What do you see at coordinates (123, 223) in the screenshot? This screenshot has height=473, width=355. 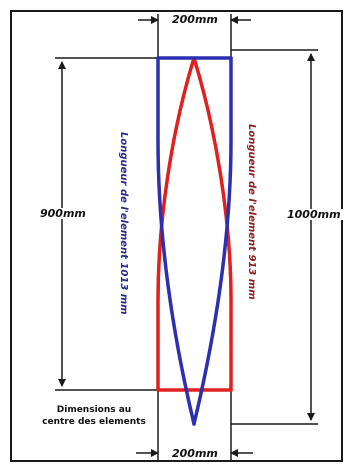 I see `blue-element-length-label: Longueur de l'element 1013 mm` at bounding box center [123, 223].